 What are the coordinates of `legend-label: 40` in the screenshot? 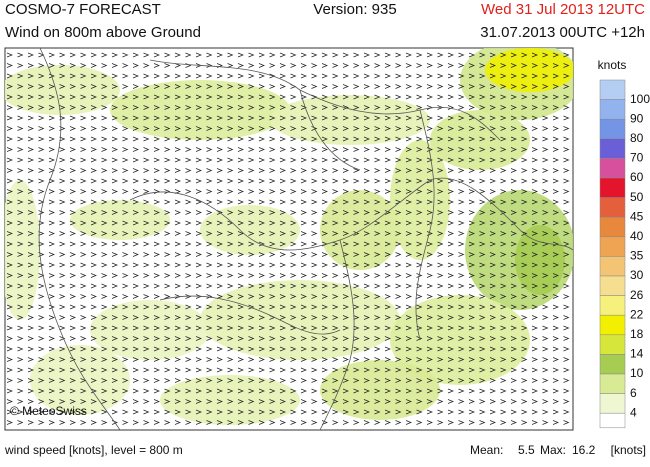 It's located at (637, 236).